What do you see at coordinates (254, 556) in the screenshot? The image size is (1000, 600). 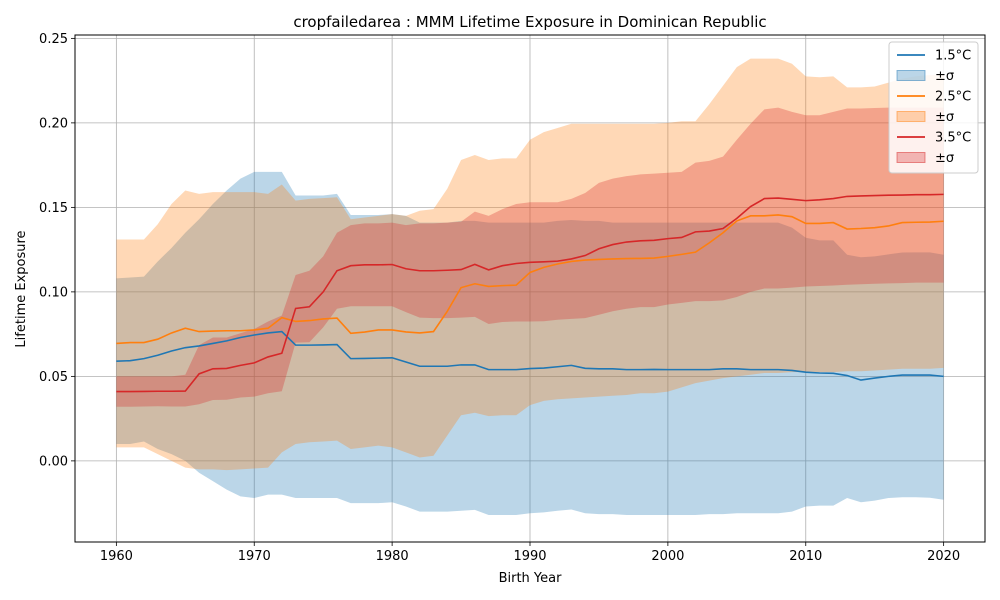 I see `x-tick-label: 1970` at bounding box center [254, 556].